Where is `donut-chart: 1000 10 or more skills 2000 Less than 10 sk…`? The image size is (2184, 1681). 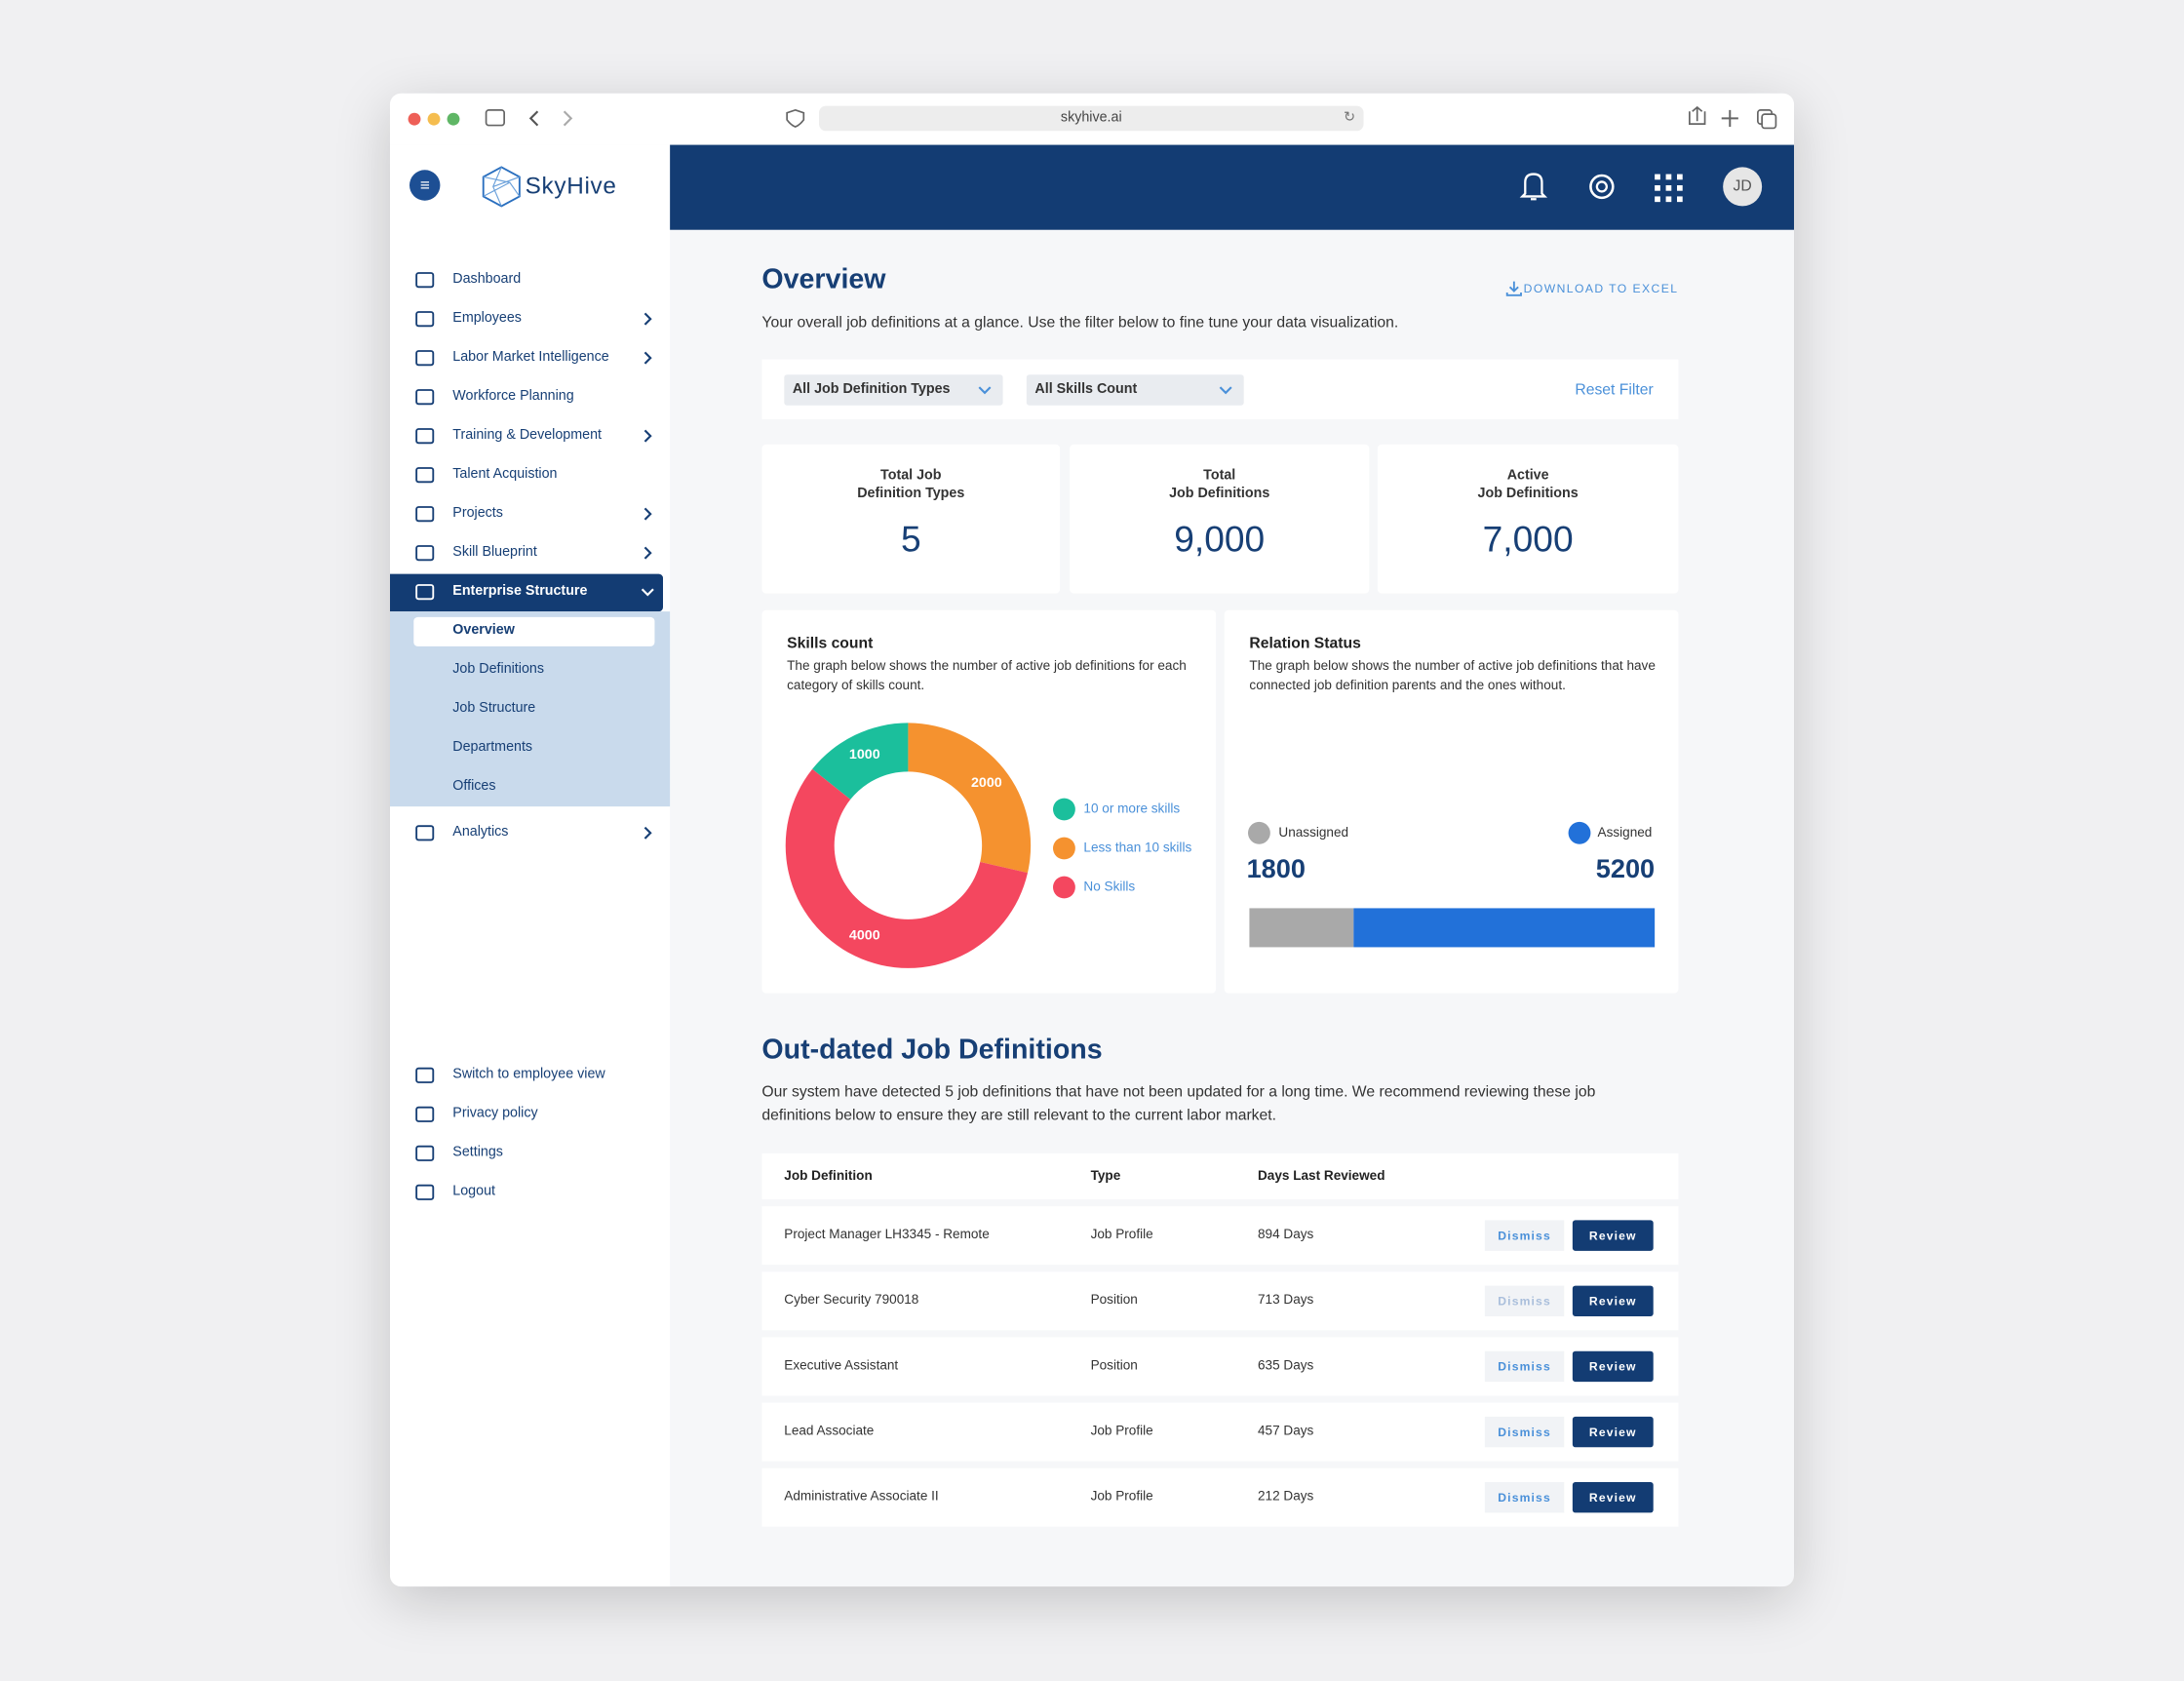
donut-chart: 1000 10 or more skills 2000 Less than 10 sk… is located at coordinates (988, 845).